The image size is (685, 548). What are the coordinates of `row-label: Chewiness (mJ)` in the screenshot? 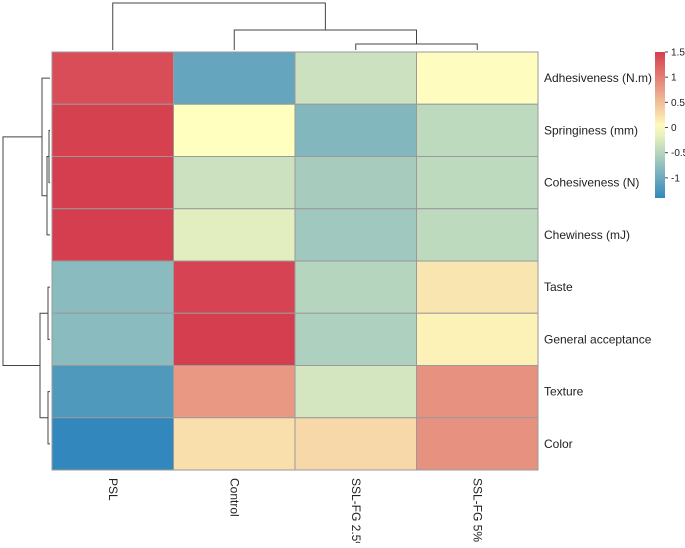 It's located at (587, 235).